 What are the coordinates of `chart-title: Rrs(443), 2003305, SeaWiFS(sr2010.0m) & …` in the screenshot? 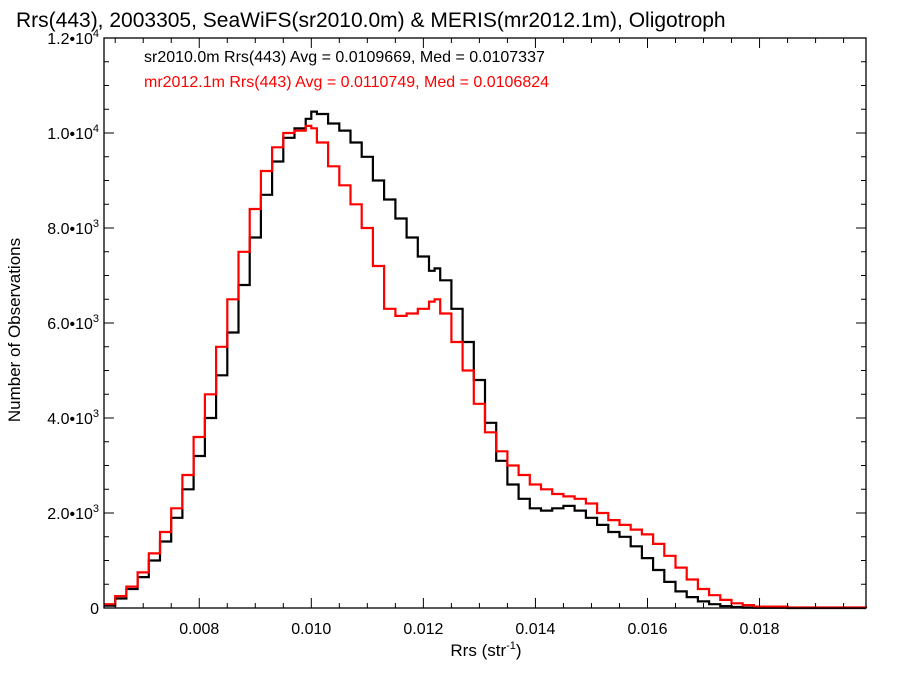 It's located at (371, 20).